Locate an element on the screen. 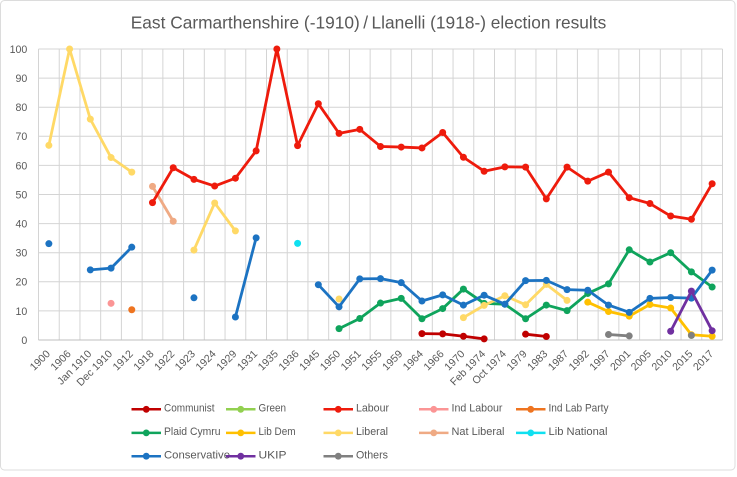 This screenshot has width=737, height=477. svg-text: UKIP is located at coordinates (273, 456).